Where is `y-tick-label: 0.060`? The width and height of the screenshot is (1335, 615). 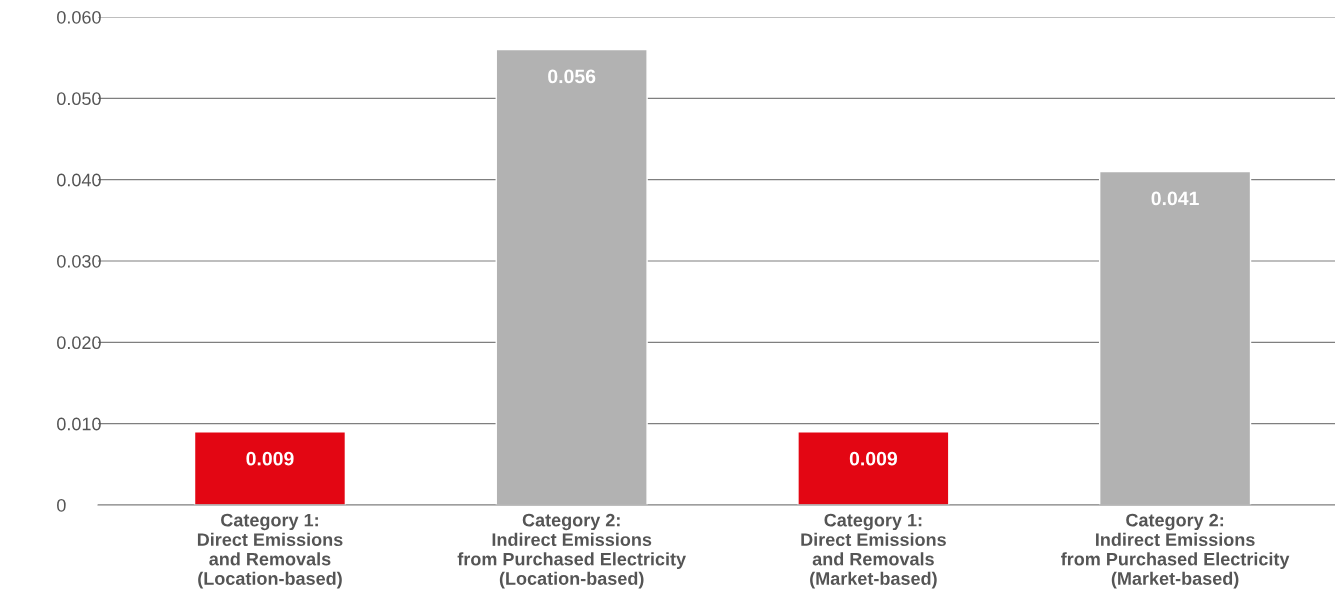
y-tick-label: 0.060 is located at coordinates (79, 17).